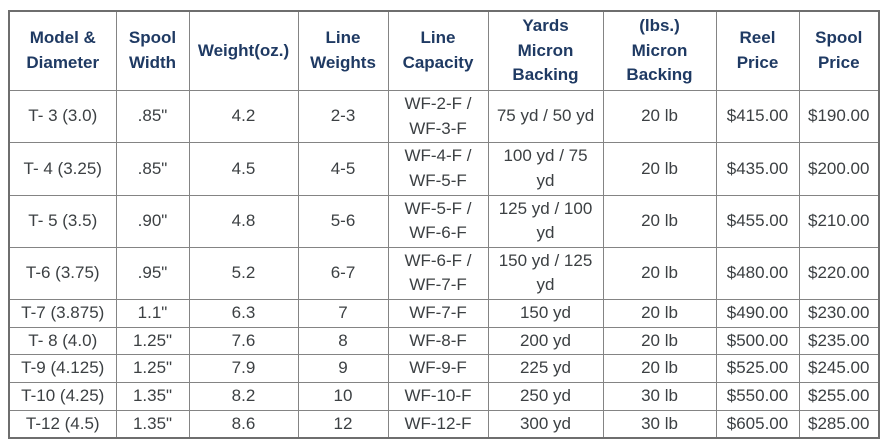 The height and width of the screenshot is (440, 887). What do you see at coordinates (62, 313) in the screenshot?
I see `table-cell-model_diameter: T-7 (3.875)` at bounding box center [62, 313].